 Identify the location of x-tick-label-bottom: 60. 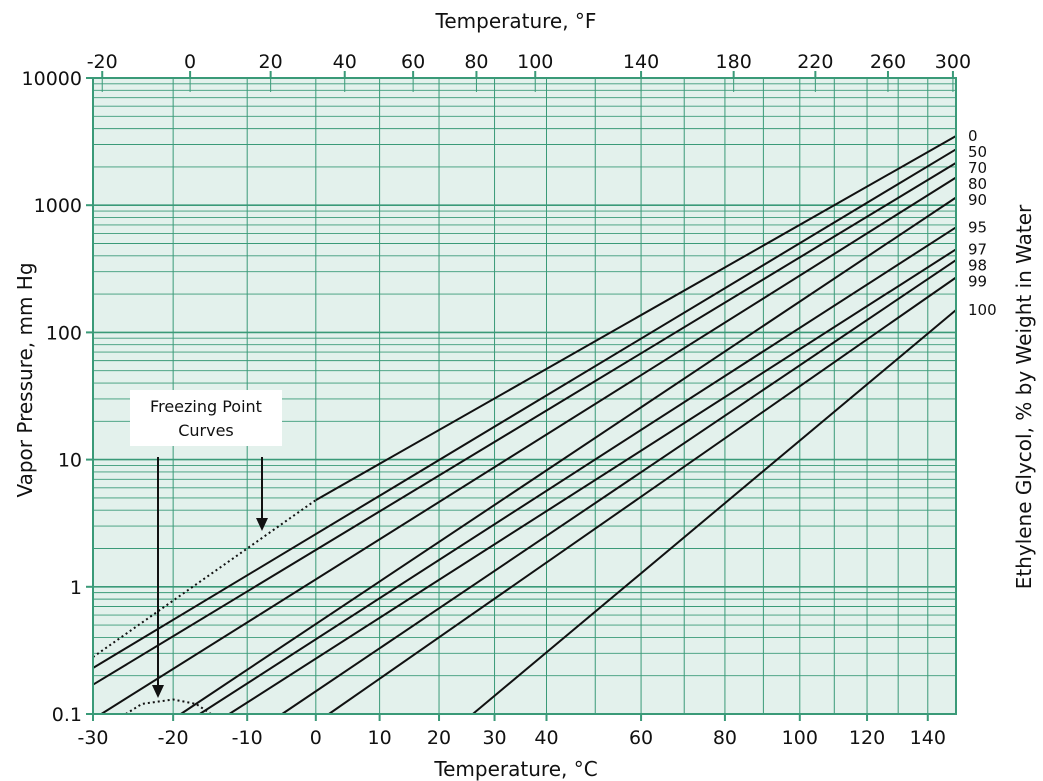
(641, 738).